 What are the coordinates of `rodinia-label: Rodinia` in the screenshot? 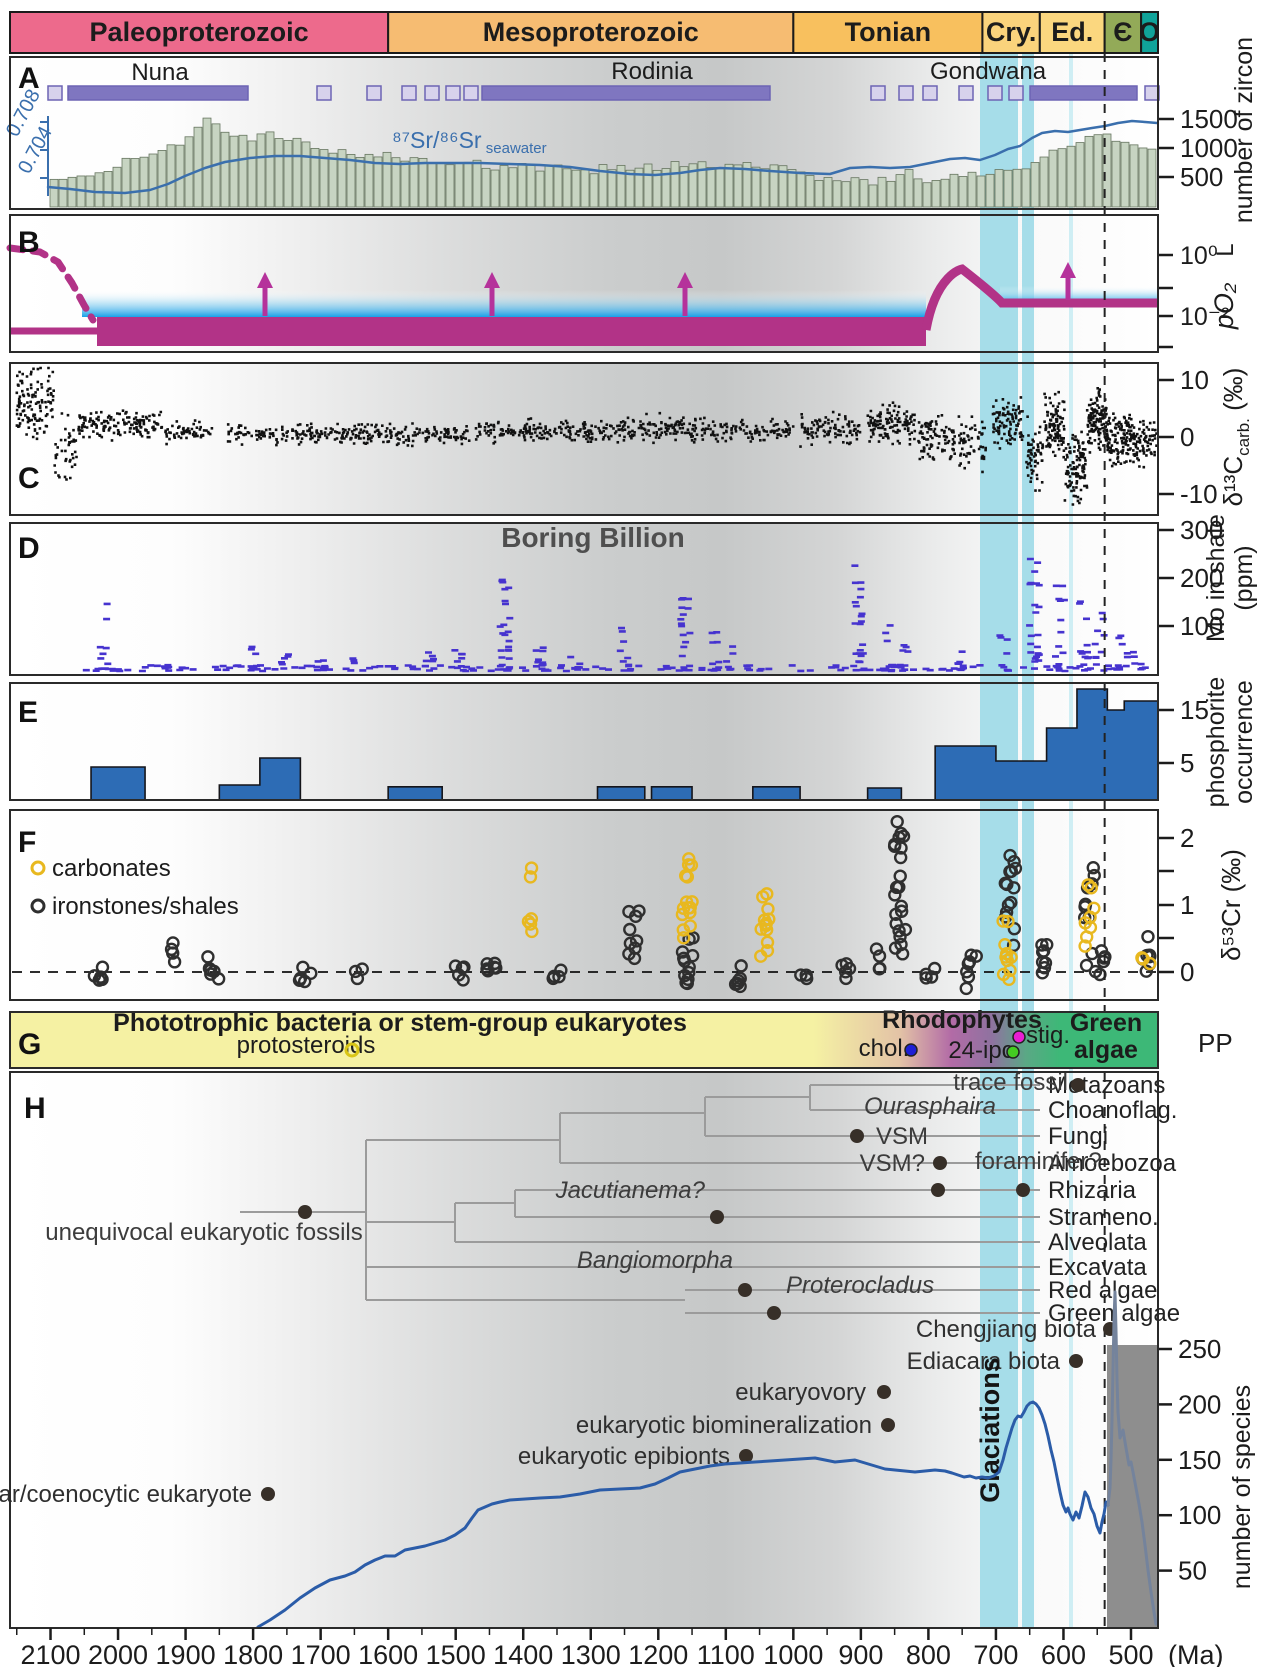 It's located at (652, 71).